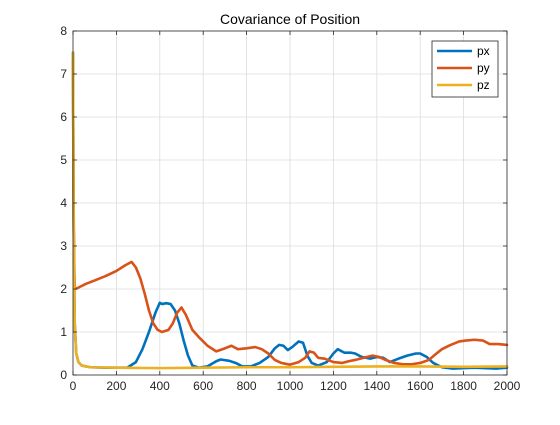 Image resolution: width=560 pixels, height=425 pixels. Describe the element at coordinates (203, 386) in the screenshot. I see `x-tick-label: 600` at that location.